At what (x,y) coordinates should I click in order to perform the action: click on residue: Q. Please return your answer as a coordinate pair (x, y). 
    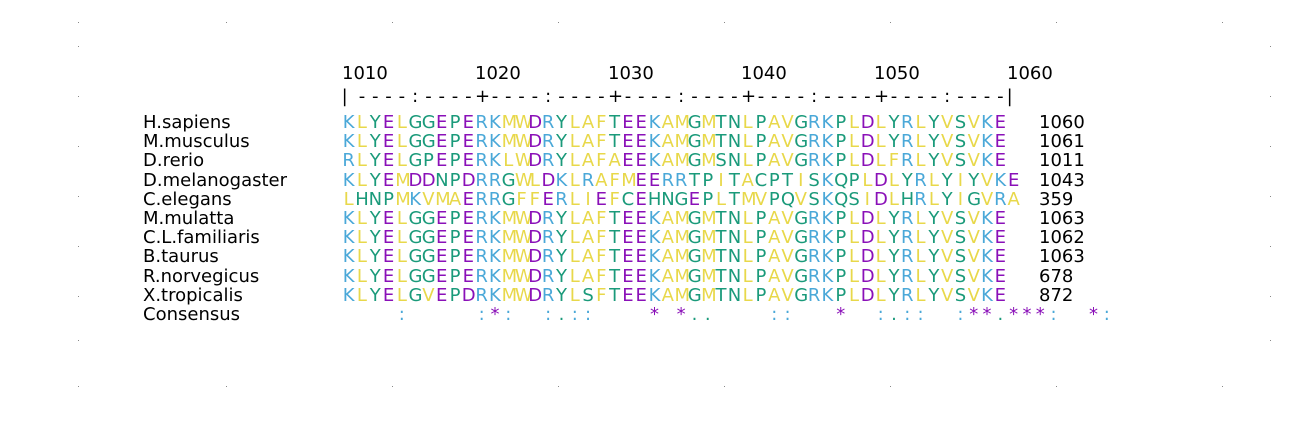
    Looking at the image, I should click on (788, 199).